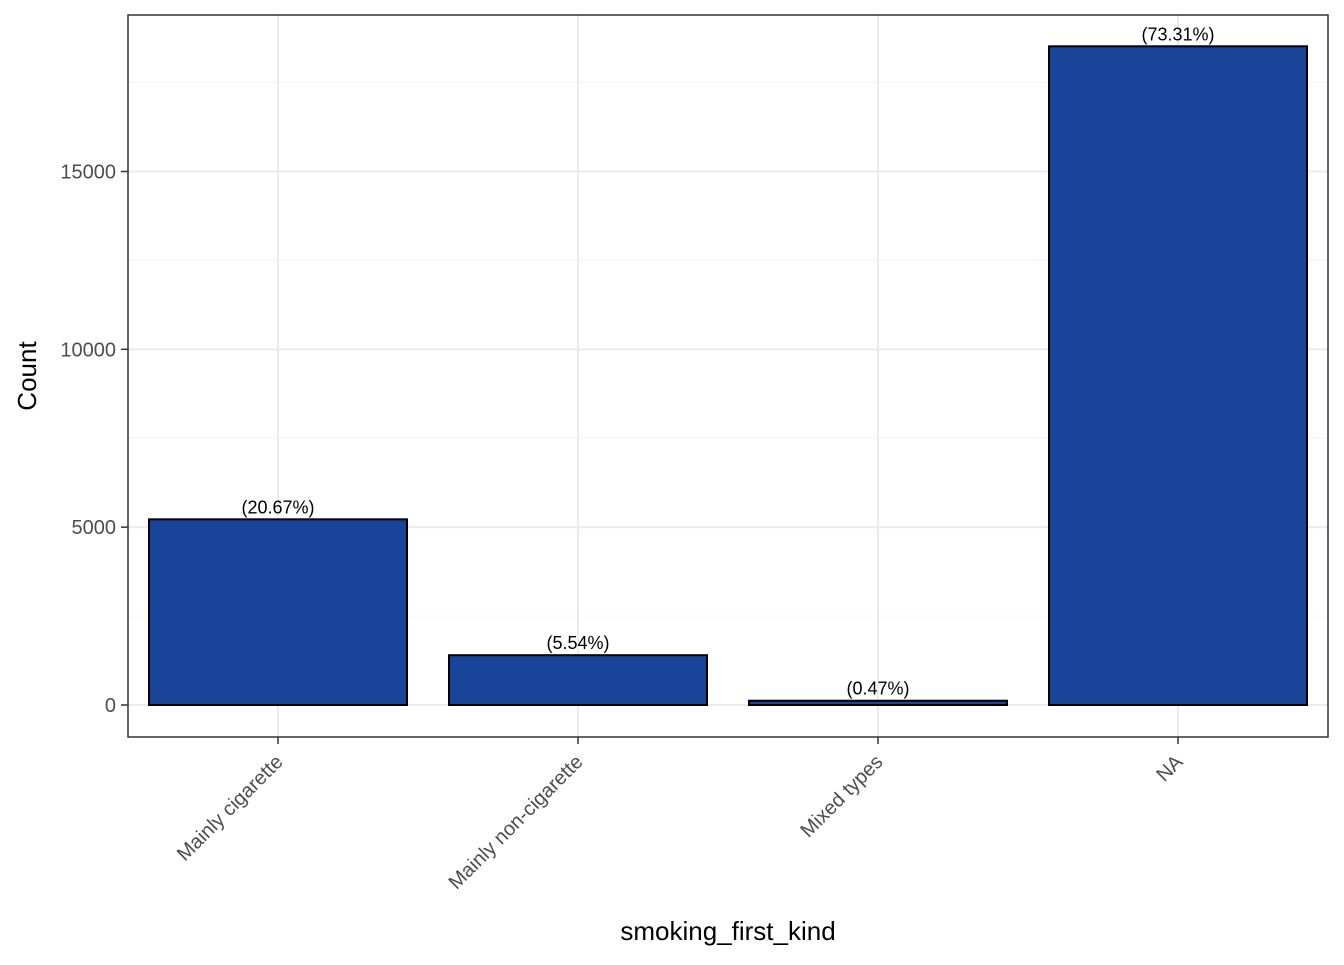 This screenshot has height=965, width=1344. What do you see at coordinates (88, 172) in the screenshot?
I see `y-tick-label: 15000` at bounding box center [88, 172].